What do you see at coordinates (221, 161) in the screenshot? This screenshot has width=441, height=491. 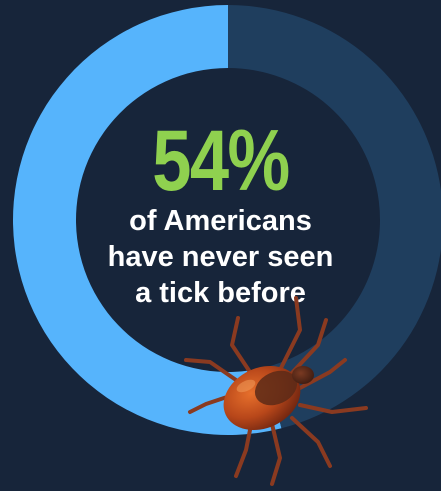 I see `stat-value: 54%` at bounding box center [221, 161].